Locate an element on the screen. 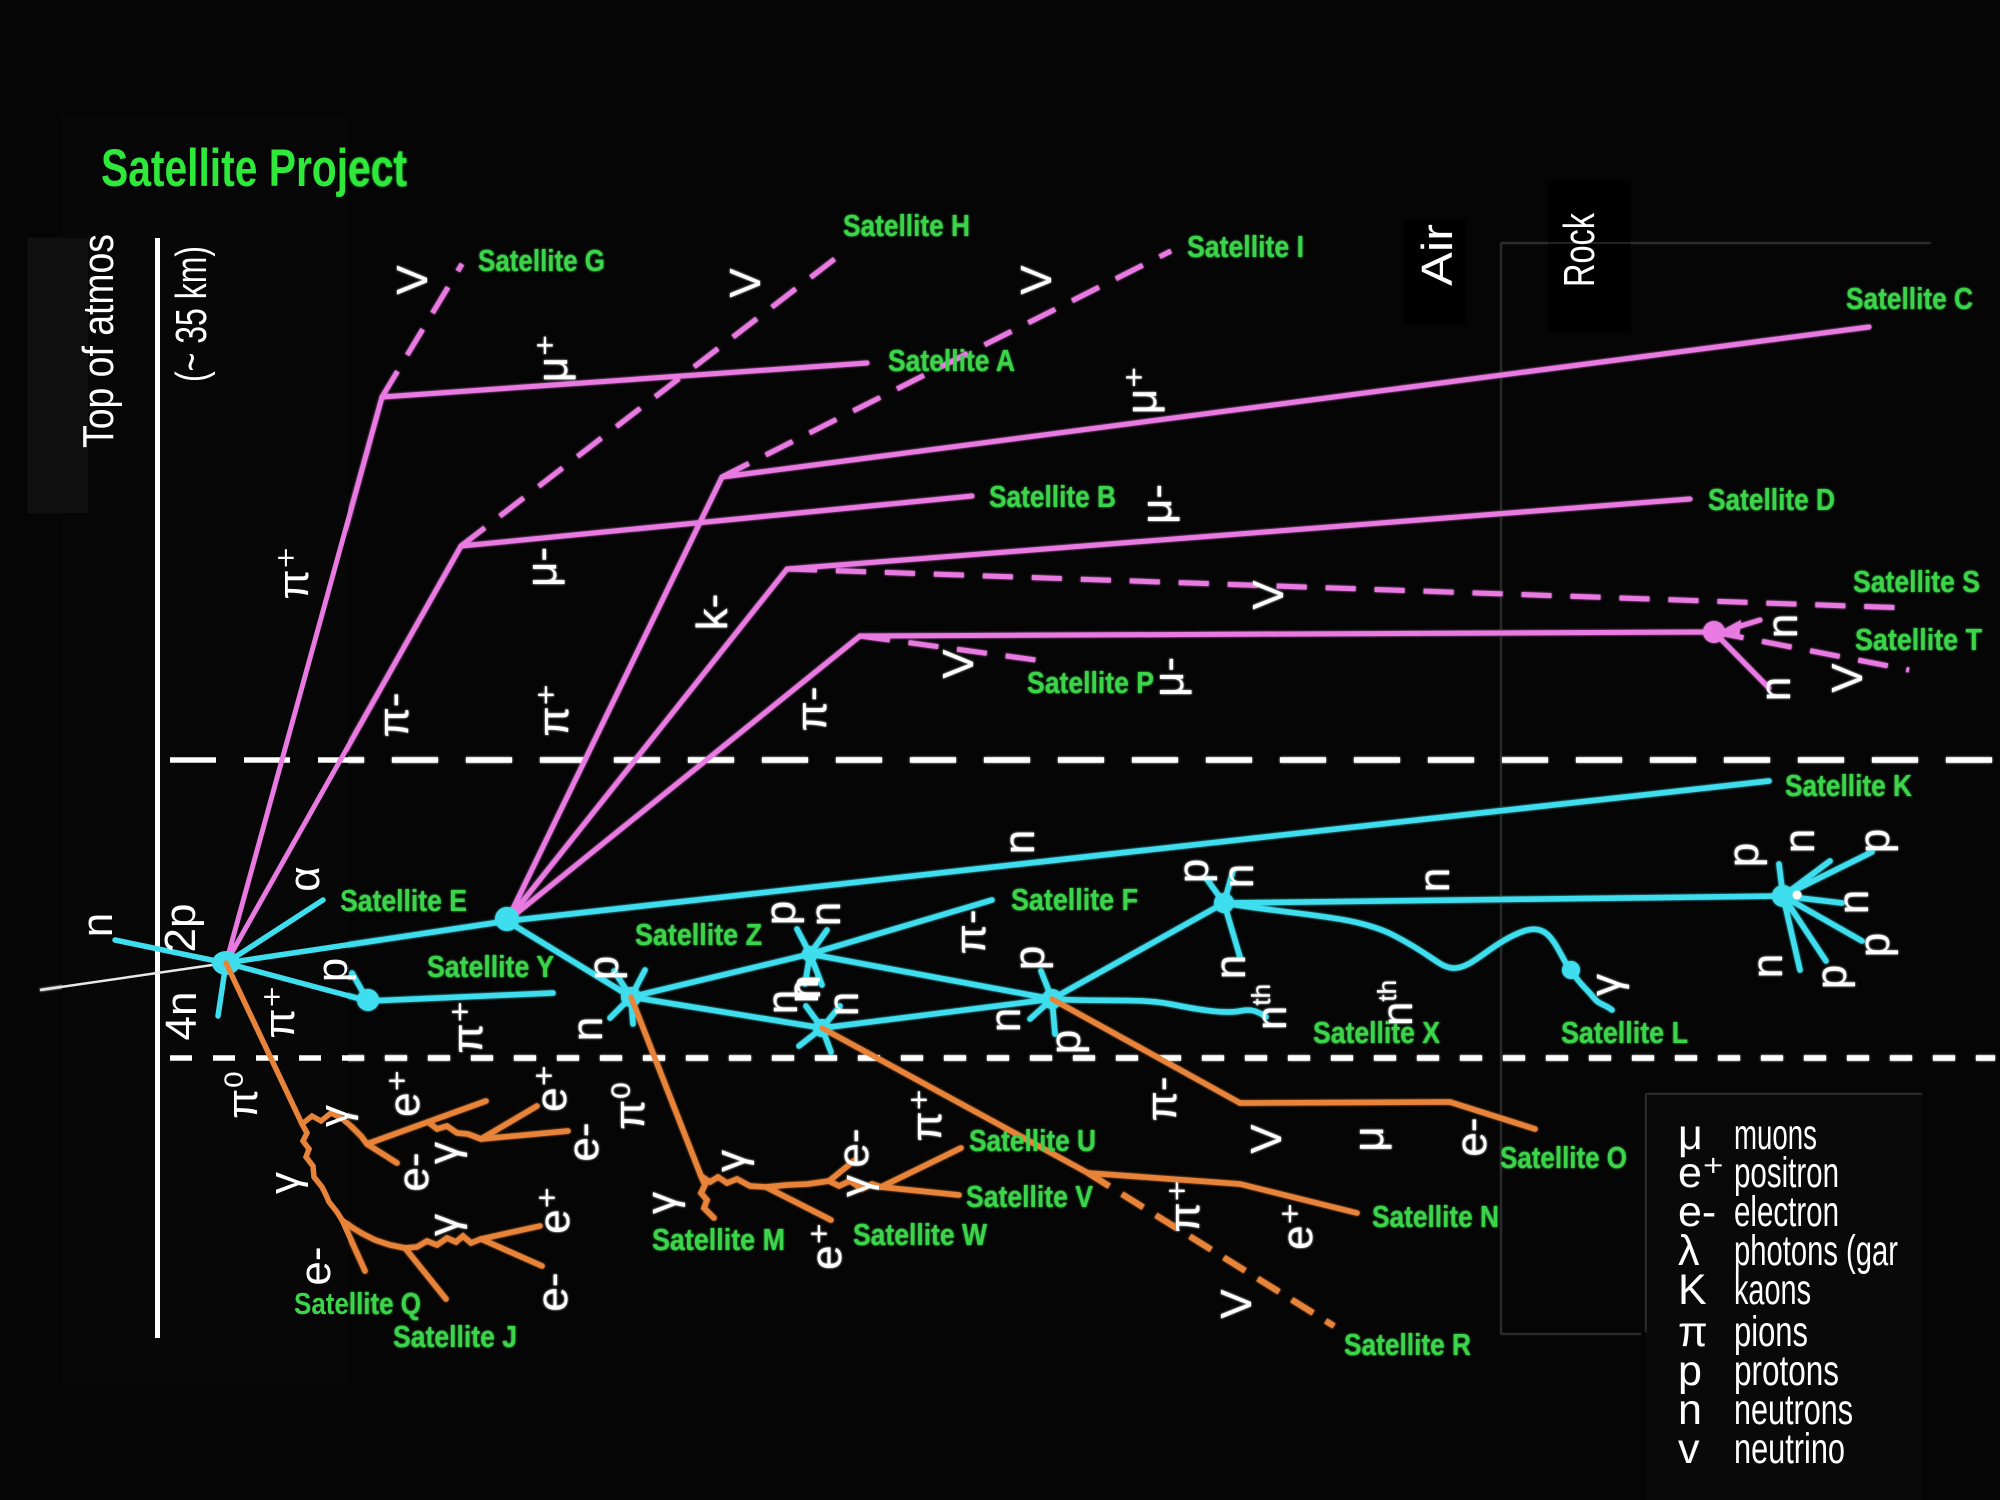 This screenshot has width=2000, height=1500. svg-text: Satellite E is located at coordinates (403, 900).